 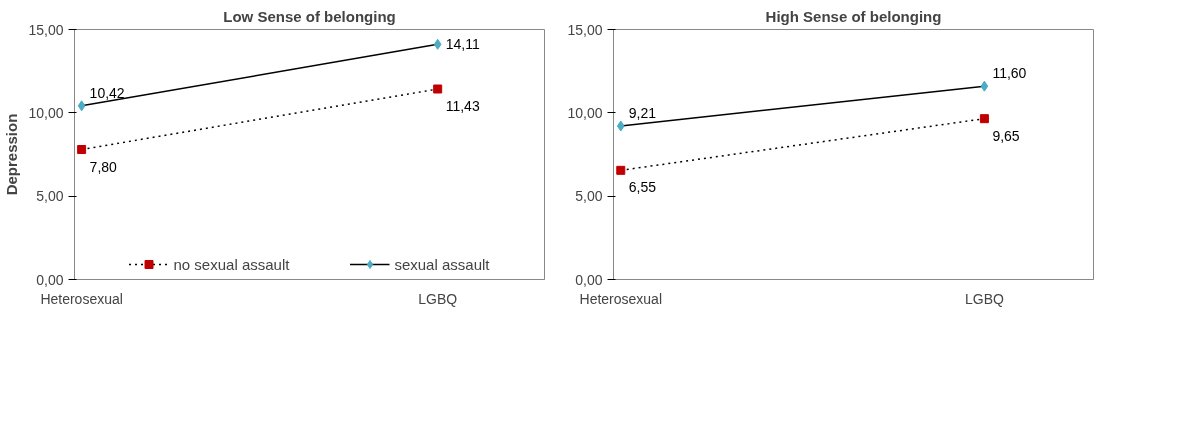 I want to click on data-label: 14,11, so click(x=462, y=44).